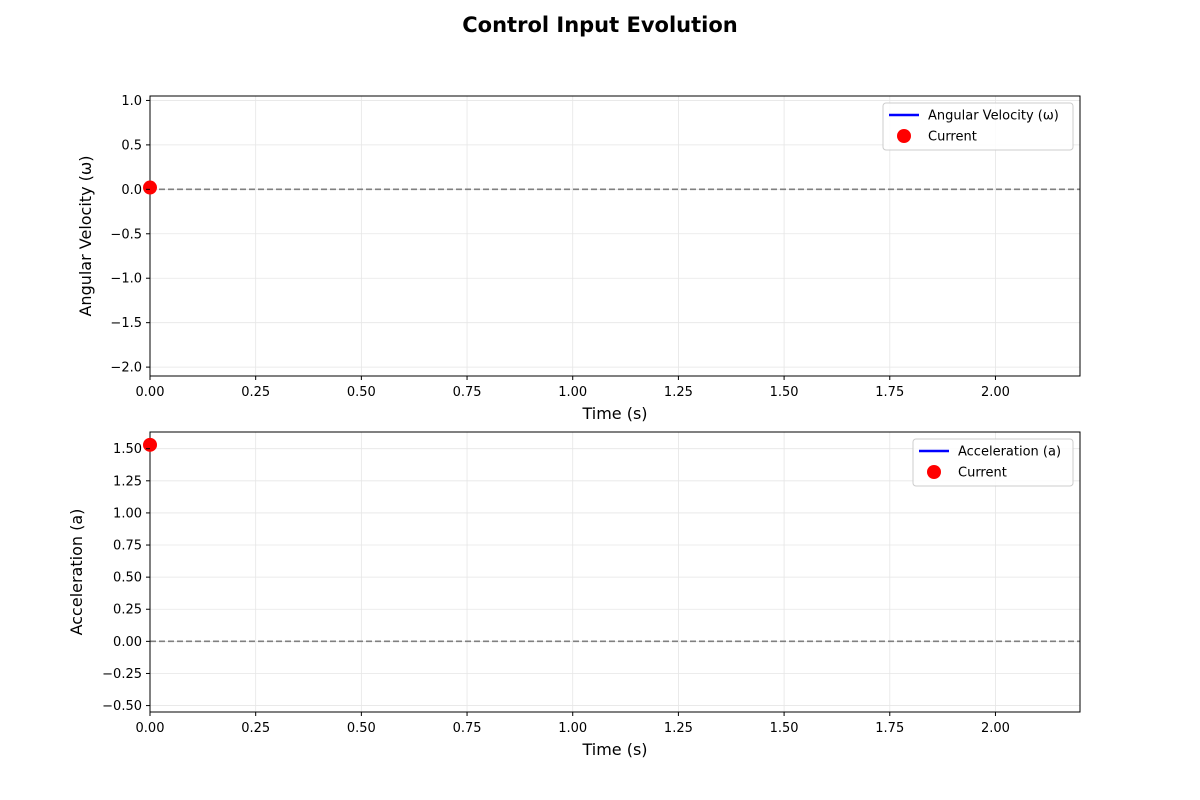 The image size is (1200, 800). What do you see at coordinates (126, 279) in the screenshot?
I see `y-tick-label: −1.0` at bounding box center [126, 279].